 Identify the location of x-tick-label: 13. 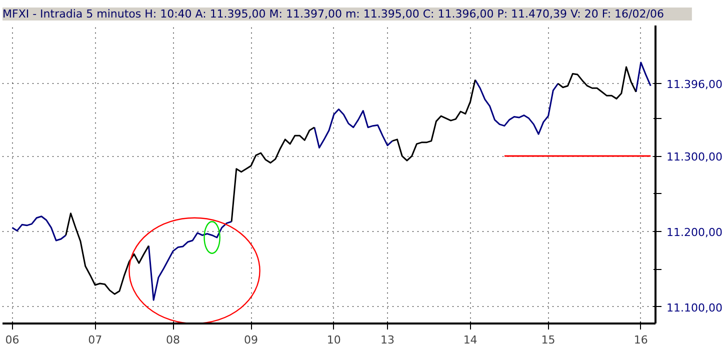
(387, 340).